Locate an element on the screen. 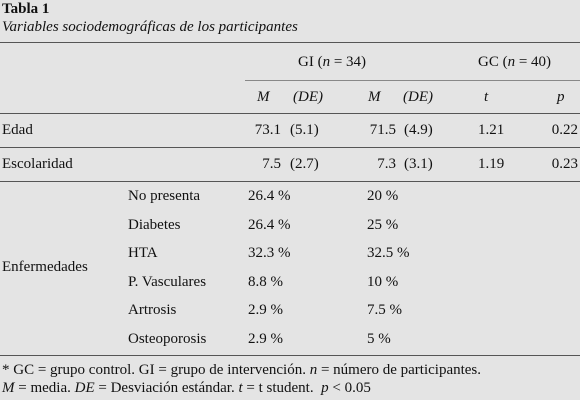 The width and height of the screenshot is (580, 400). cell: 10 % is located at coordinates (383, 281).